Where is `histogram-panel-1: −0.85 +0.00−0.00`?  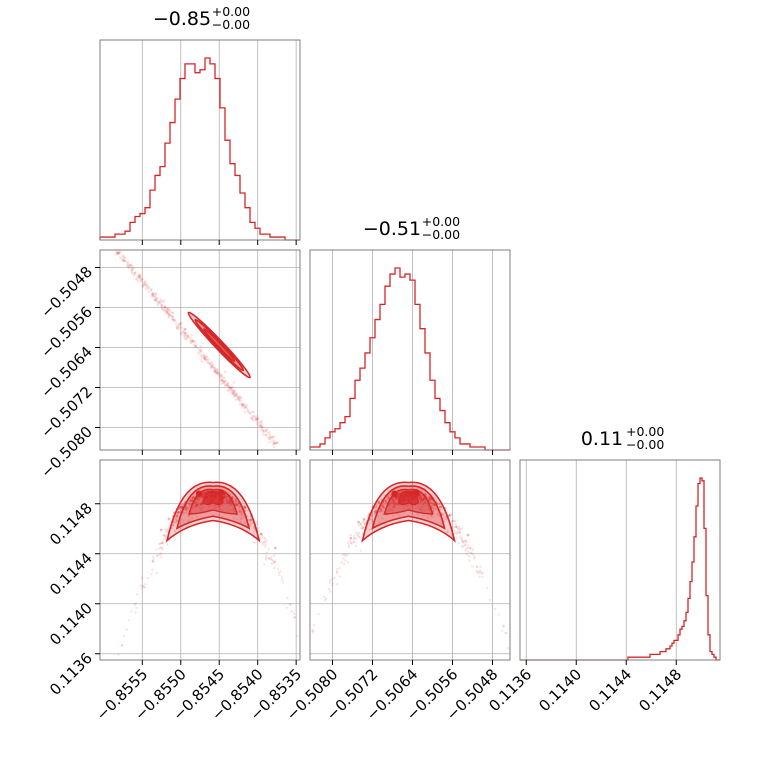 histogram-panel-1: −0.85 +0.00−0.00 is located at coordinates (200, 124).